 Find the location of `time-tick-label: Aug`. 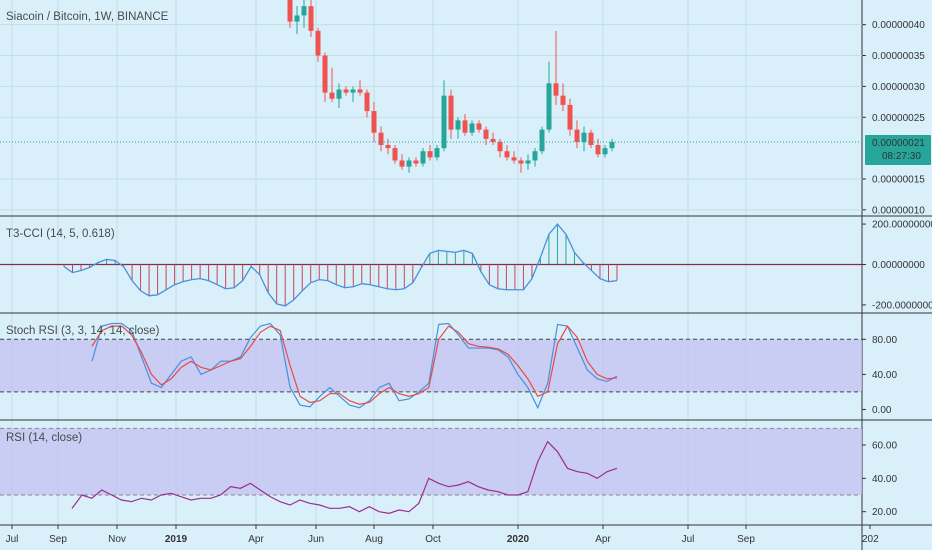

time-tick-label: Aug is located at coordinates (374, 539).